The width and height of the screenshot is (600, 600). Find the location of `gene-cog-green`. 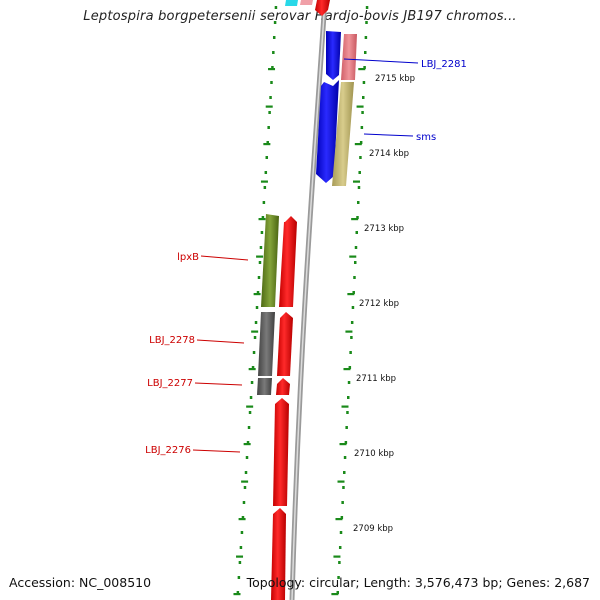

gene-cog-green is located at coordinates (270, 260).